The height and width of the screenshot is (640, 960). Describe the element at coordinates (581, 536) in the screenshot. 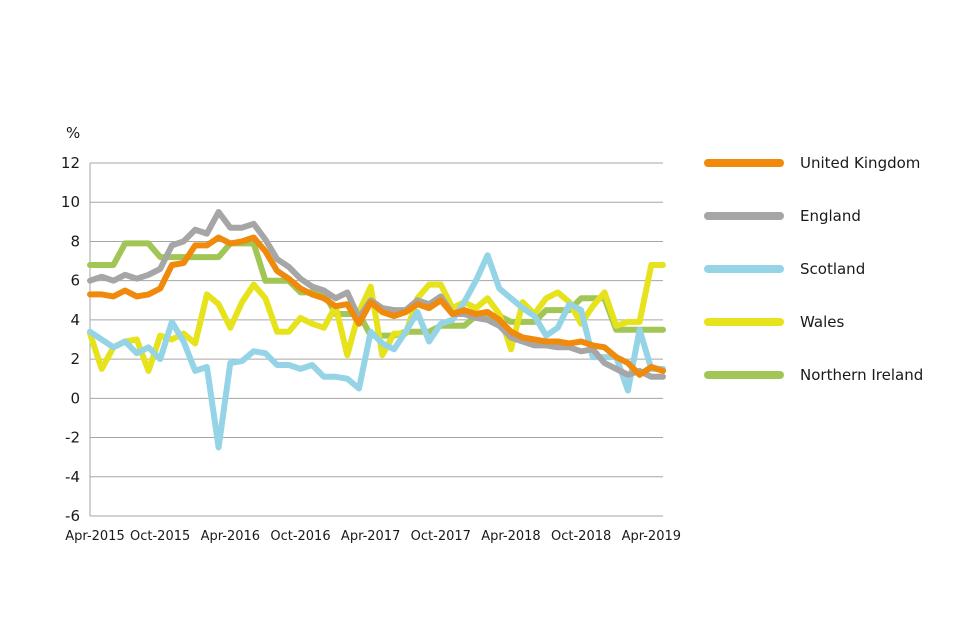

I see `x-tick-label: Oct-2018` at that location.